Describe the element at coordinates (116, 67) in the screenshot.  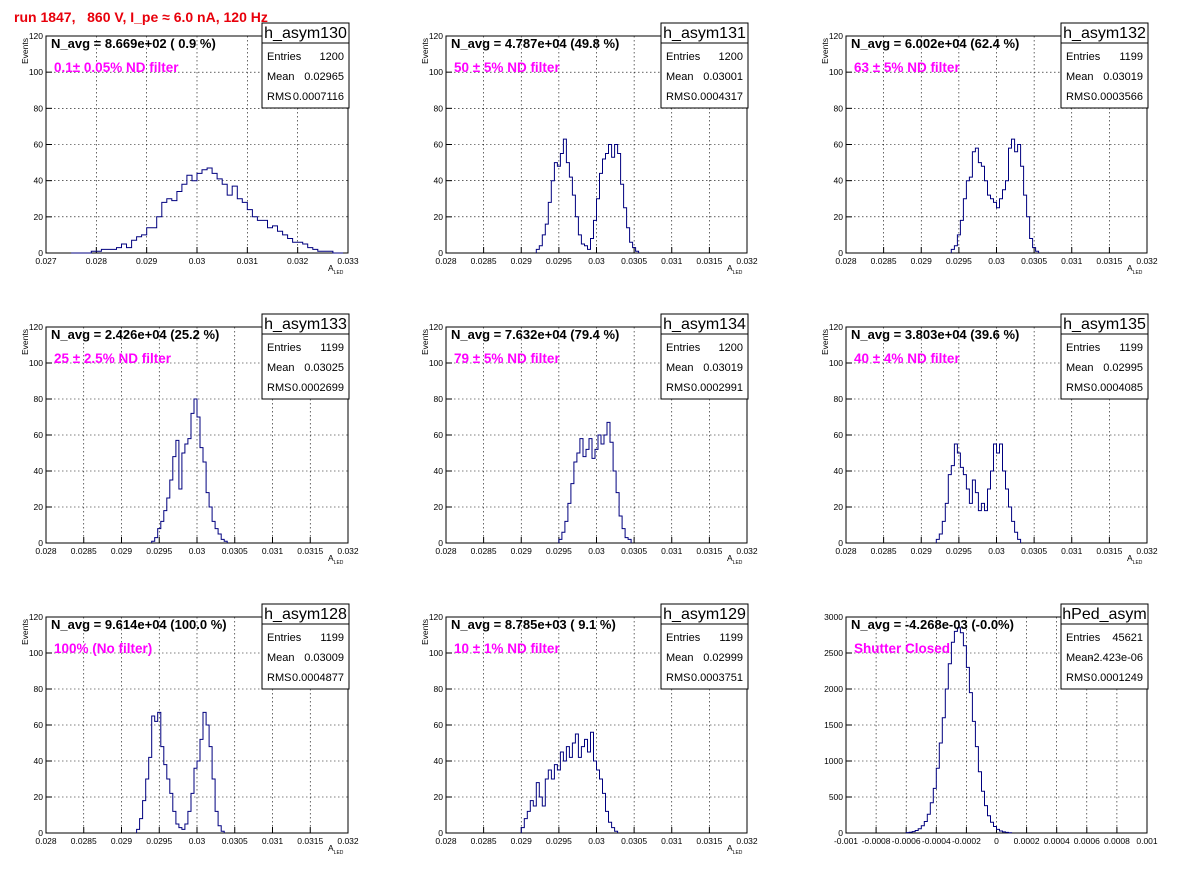
I see `filter-note: 0.1± 0.05% ND filter` at that location.